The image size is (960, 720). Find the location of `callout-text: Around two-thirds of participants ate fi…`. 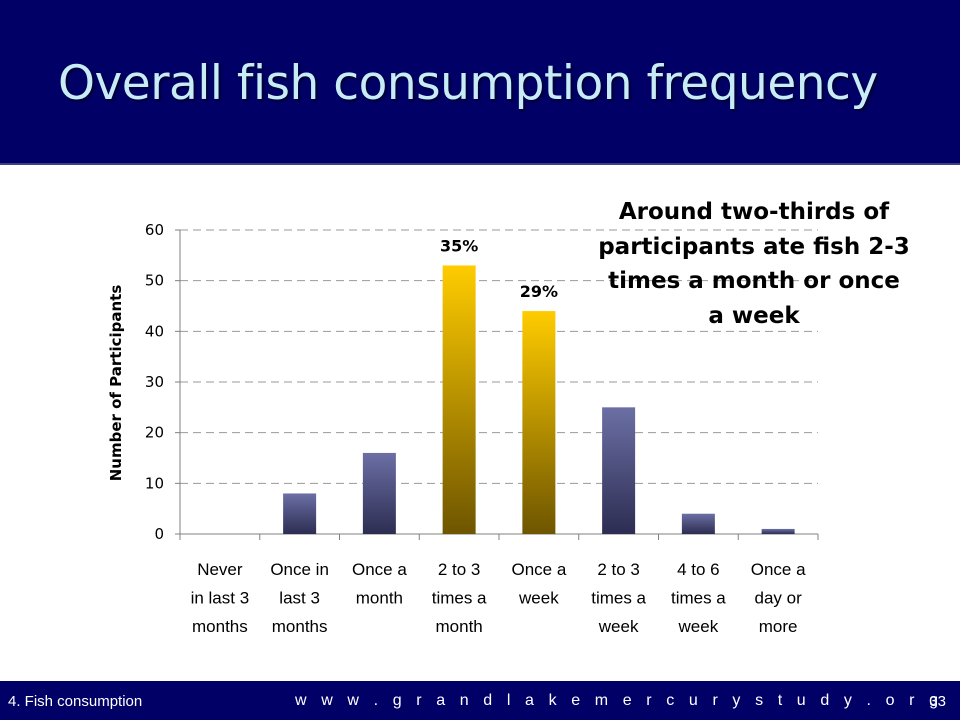

callout-text: Around two-thirds of participants ate fi… is located at coordinates (754, 264).